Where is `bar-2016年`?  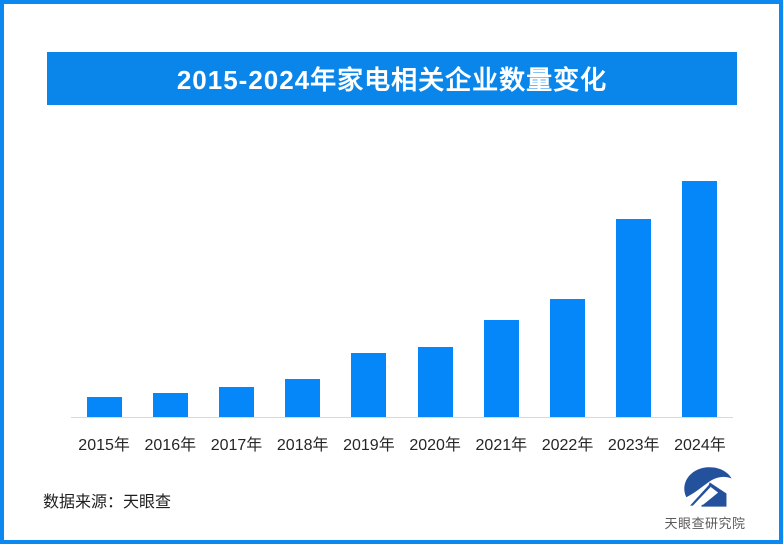 bar-2016年 is located at coordinates (170, 404).